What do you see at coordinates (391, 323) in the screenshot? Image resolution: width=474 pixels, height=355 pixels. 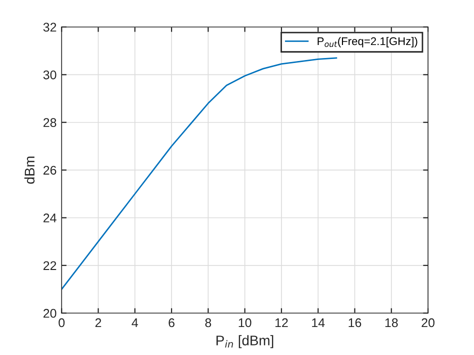 I see `x-tick-label: 18` at bounding box center [391, 323].